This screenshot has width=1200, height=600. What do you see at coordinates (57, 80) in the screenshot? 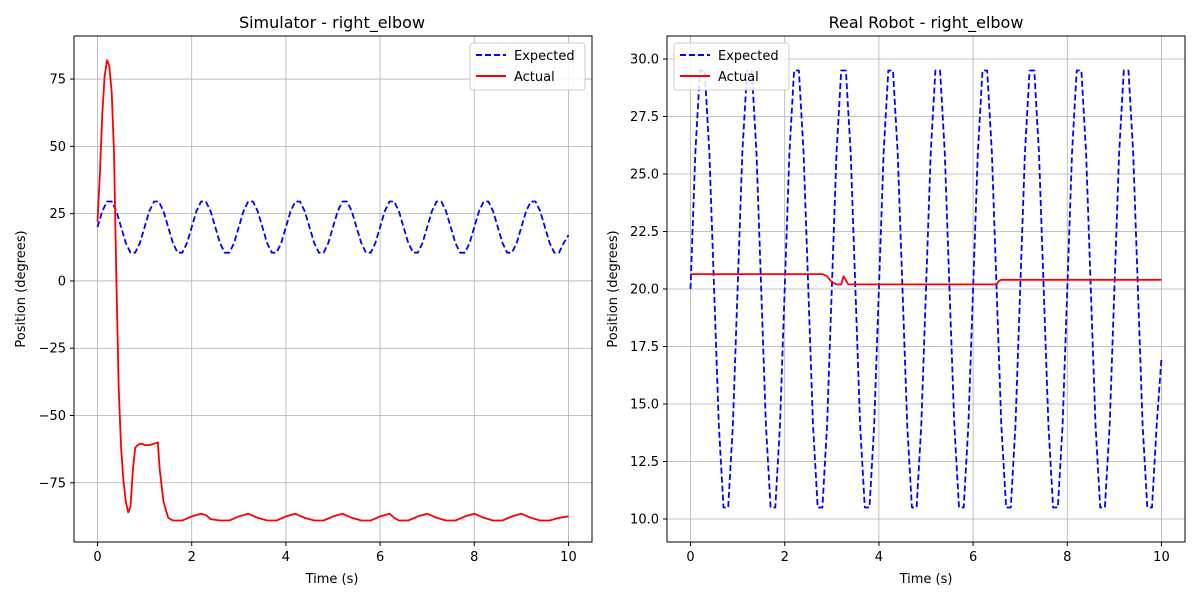
I see `y-tick-label: 75` at bounding box center [57, 80].